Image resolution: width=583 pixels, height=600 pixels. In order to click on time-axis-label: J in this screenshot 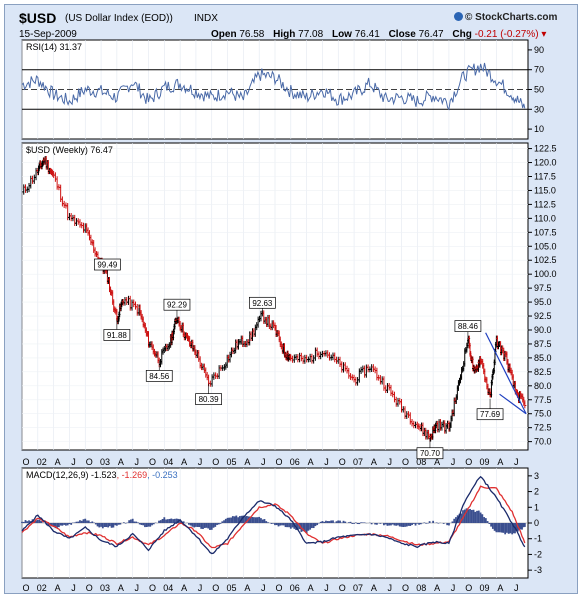, I will do `click(516, 462)`.